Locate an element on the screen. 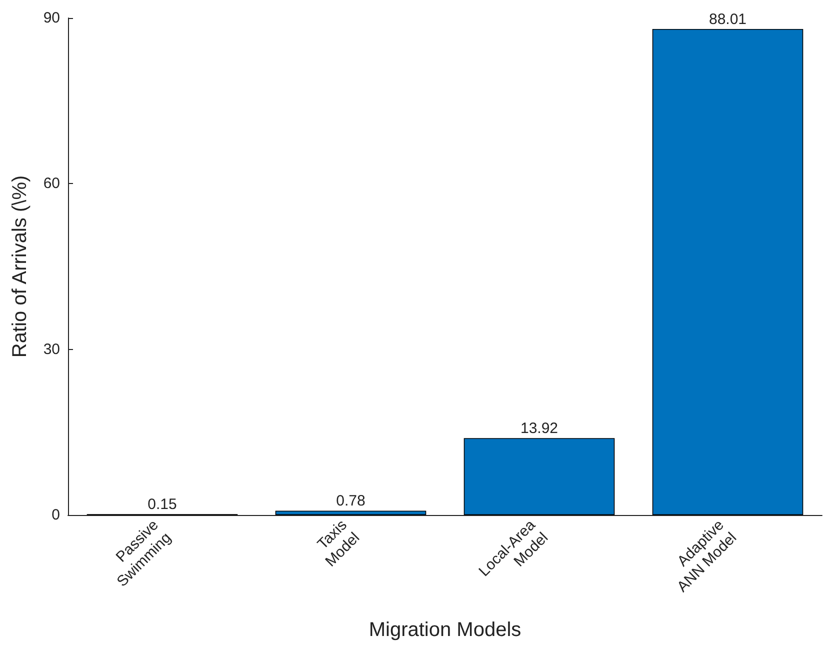 The width and height of the screenshot is (828, 645). y-tick-label: 0 is located at coordinates (56, 515).